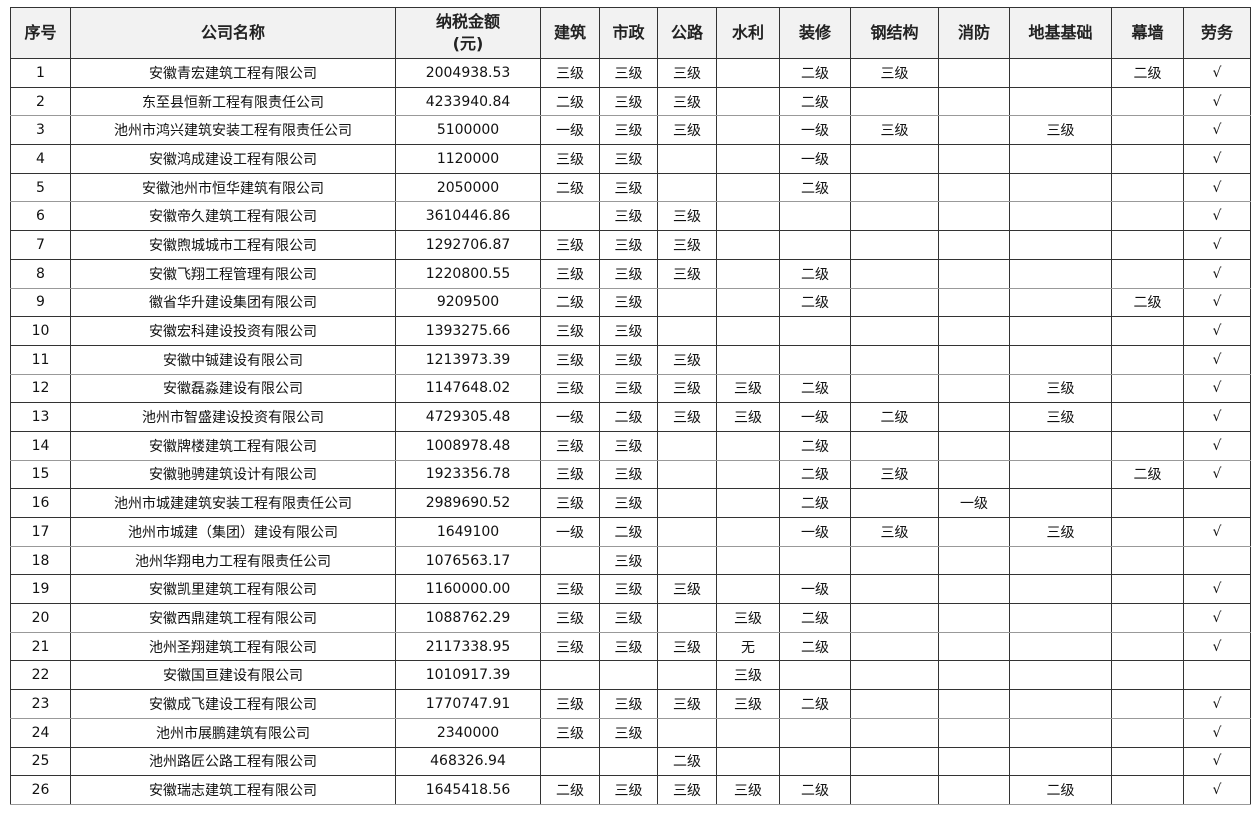 Image resolution: width=1254 pixels, height=817 pixels. What do you see at coordinates (630, 618) in the screenshot?
I see `table-row: 20 安徽西鼎建筑工程有限公司 1088762.29 三级 三级 三级 二级 √` at bounding box center [630, 618].